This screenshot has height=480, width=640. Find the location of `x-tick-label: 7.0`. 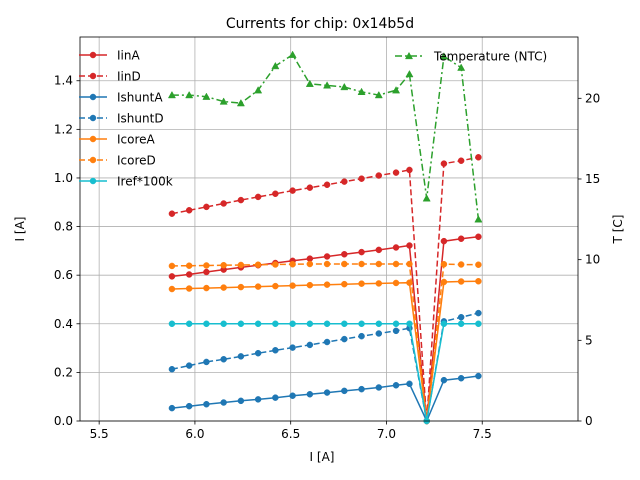

x-tick-label: 7.0 is located at coordinates (386, 434).